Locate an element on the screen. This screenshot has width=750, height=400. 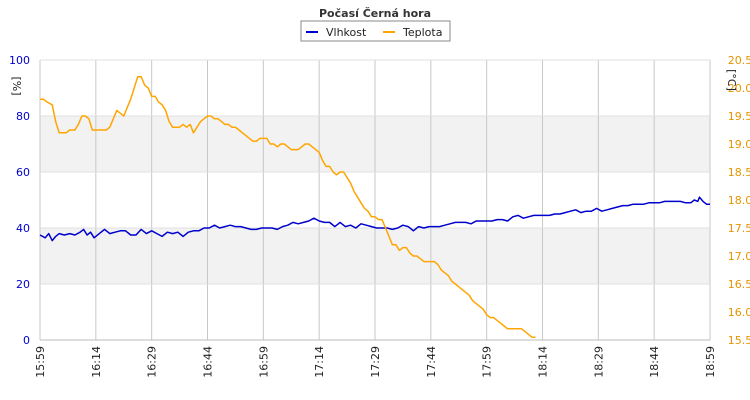
x-tick-label: 18:59 is located at coordinates (710, 362).